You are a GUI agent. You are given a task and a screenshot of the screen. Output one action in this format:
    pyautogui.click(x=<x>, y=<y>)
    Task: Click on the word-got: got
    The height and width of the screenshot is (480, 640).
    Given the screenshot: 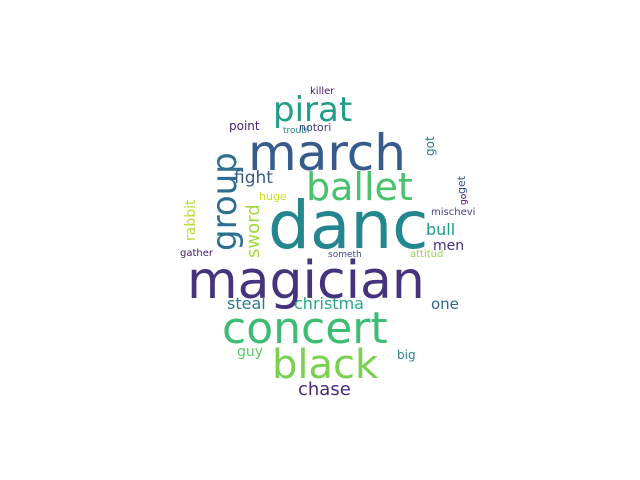 What is the action you would take?
    pyautogui.click(x=430, y=146)
    